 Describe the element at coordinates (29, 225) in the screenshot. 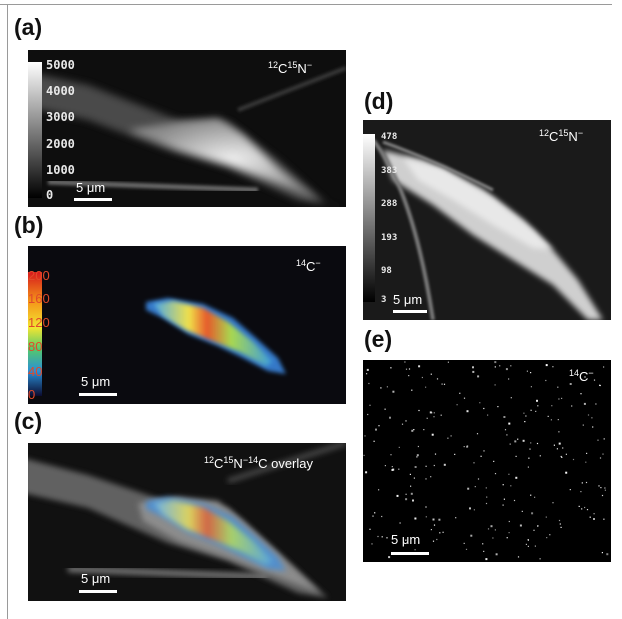

I see `panel-label-b: (b)` at that location.